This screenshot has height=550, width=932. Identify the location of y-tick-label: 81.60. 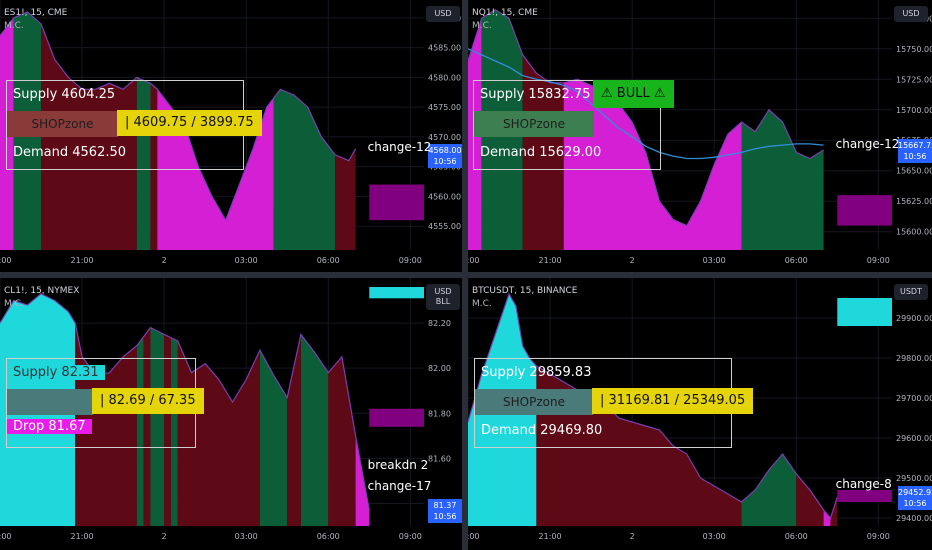
(439, 458).